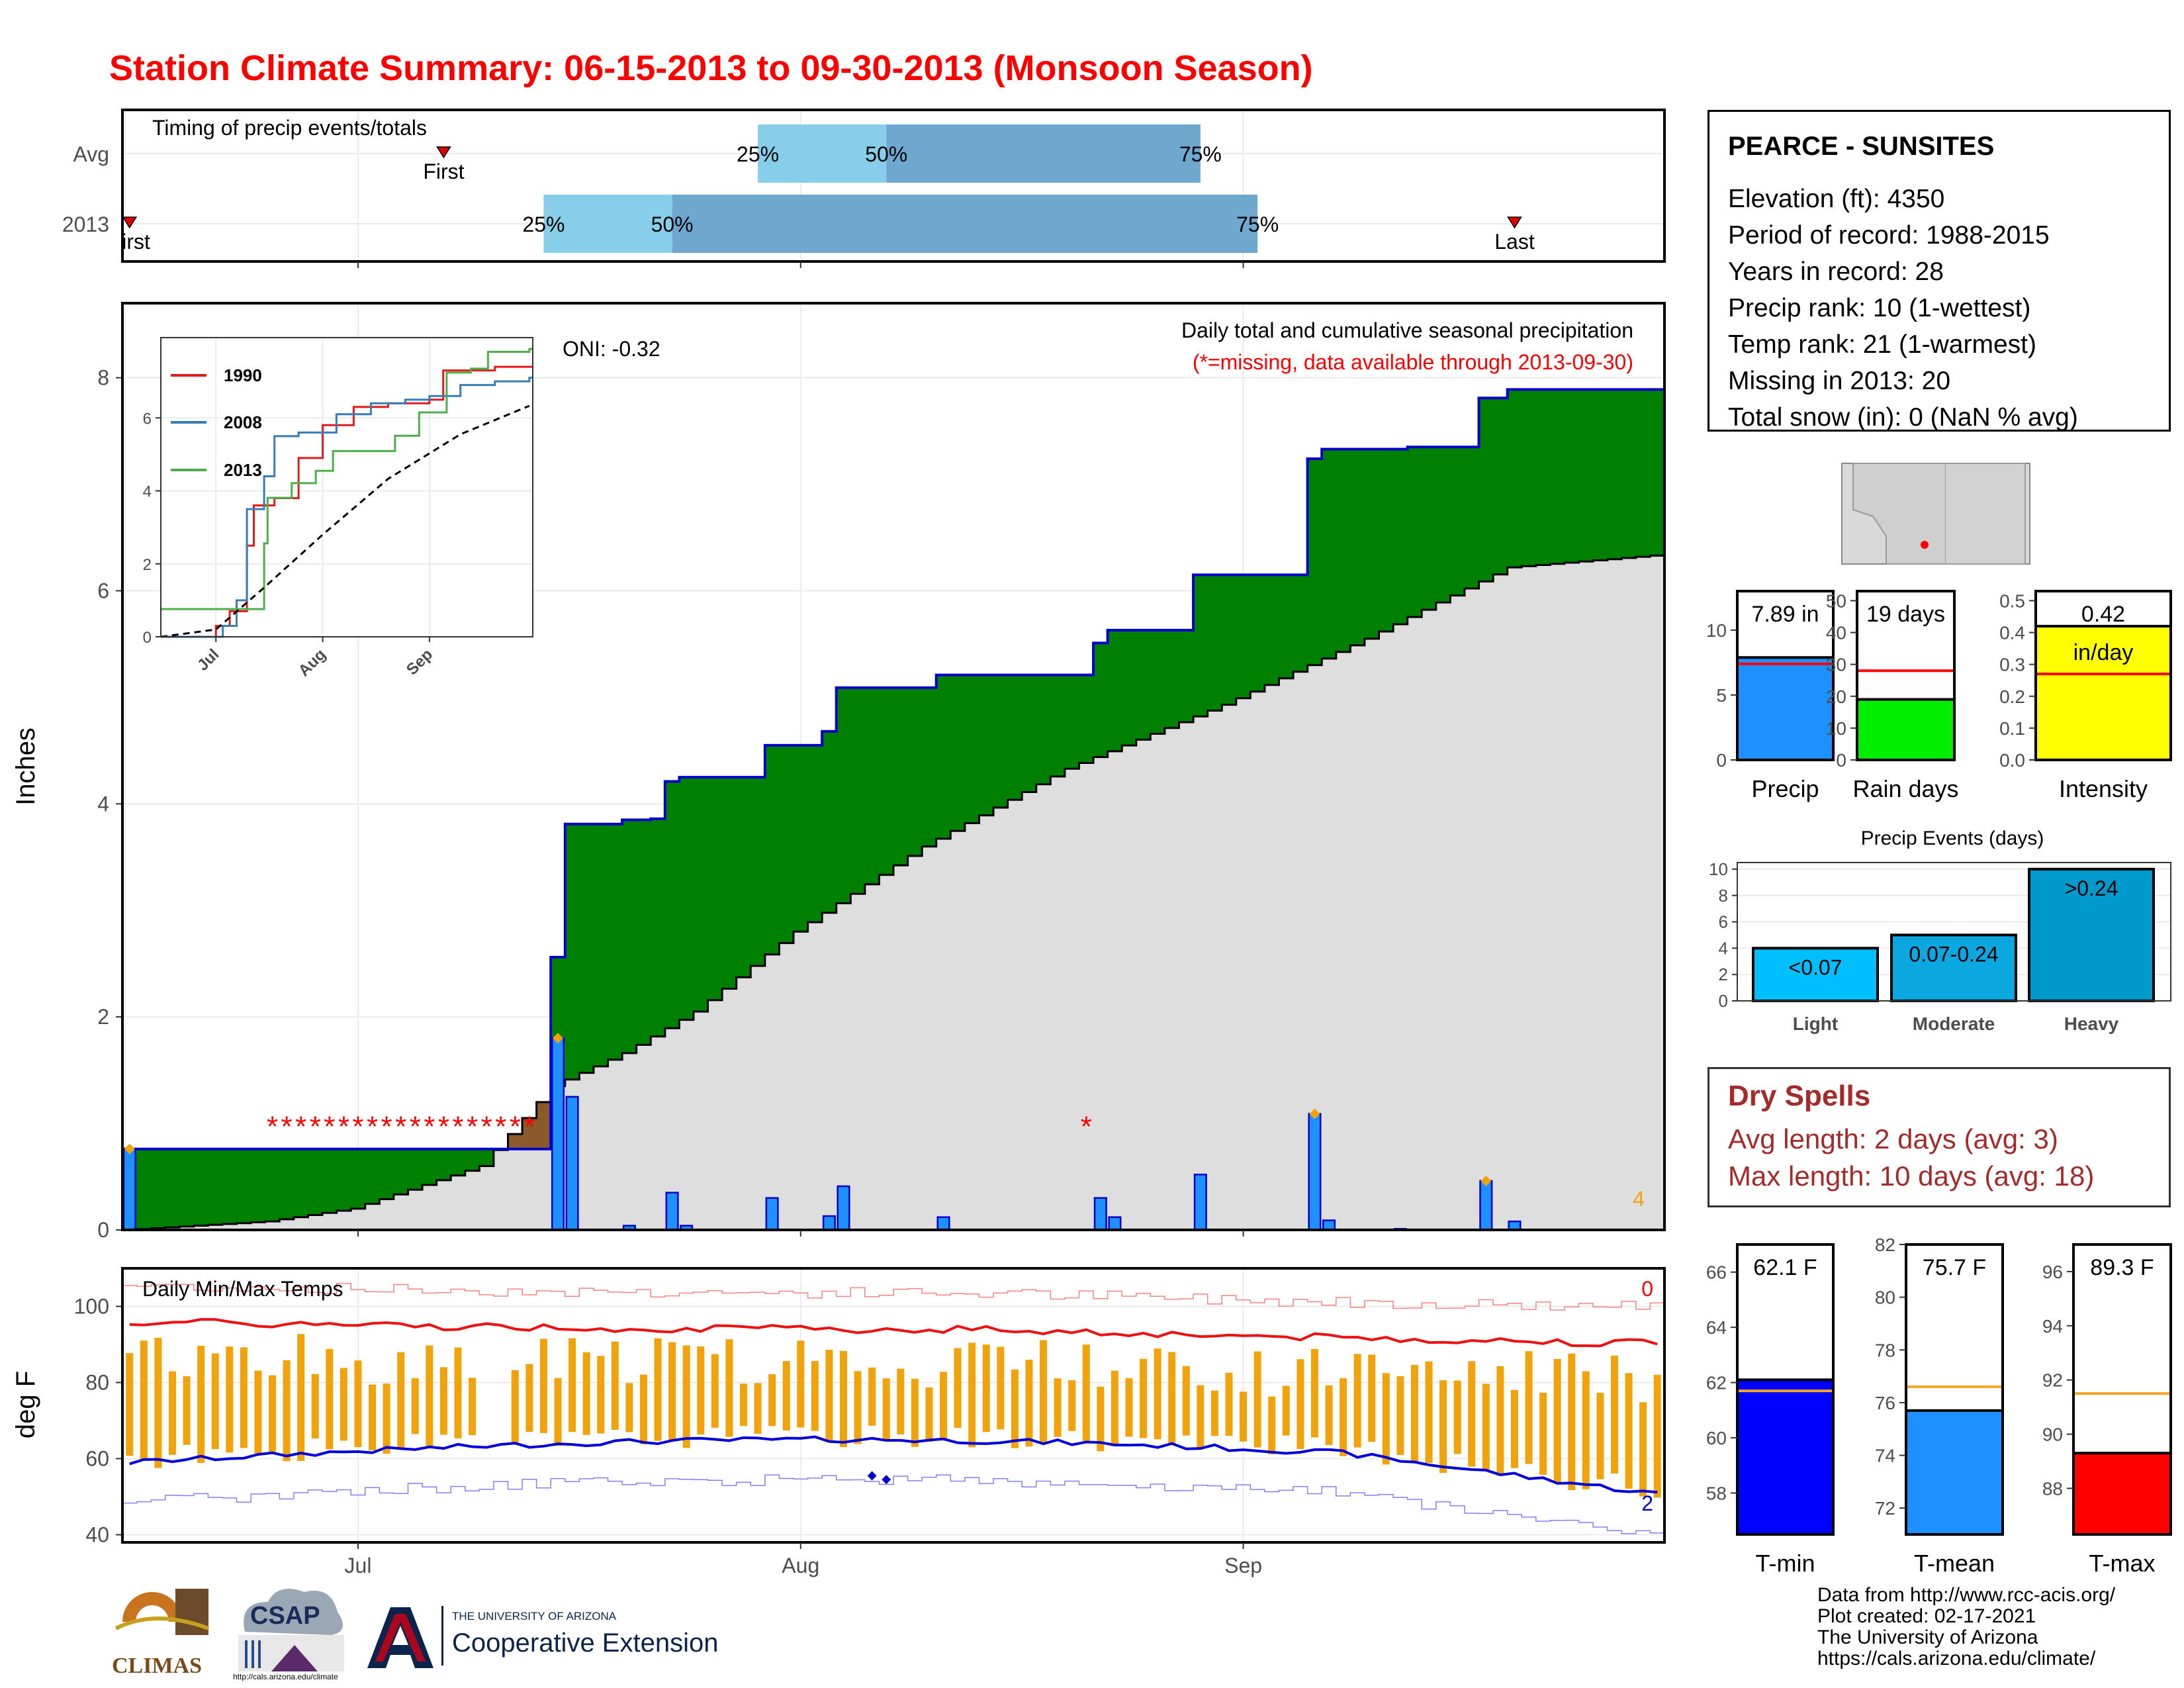 This screenshot has height=1688, width=2184. Describe the element at coordinates (1906, 730) in the screenshot. I see `rain_days-bar` at that location.